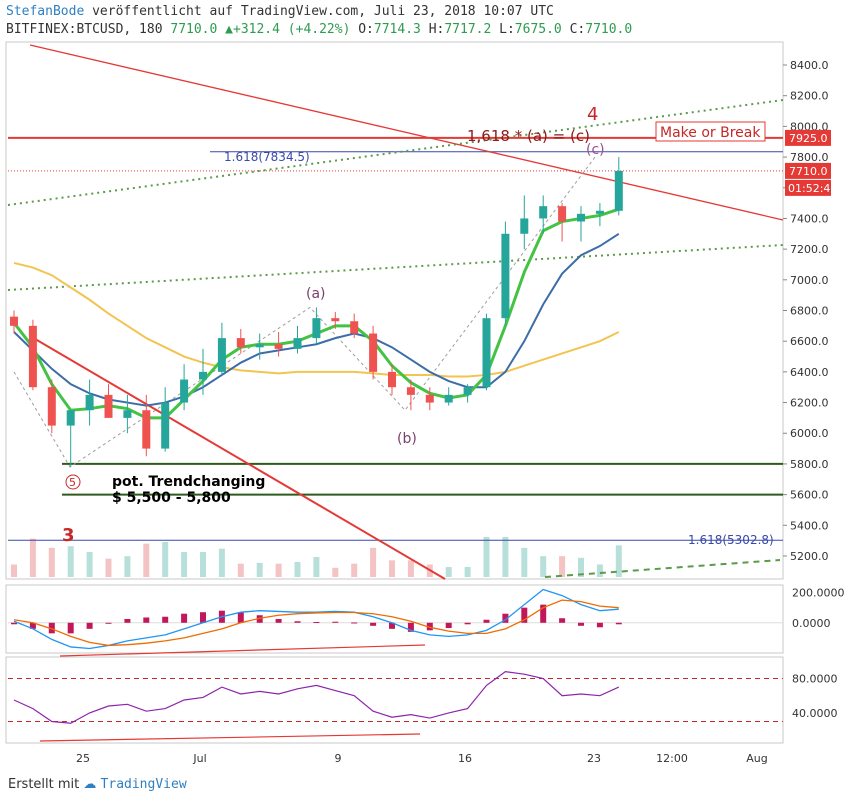  What do you see at coordinates (292, 29) in the screenshot?
I see `price-change: +312.4 (+4.22%)` at bounding box center [292, 29].